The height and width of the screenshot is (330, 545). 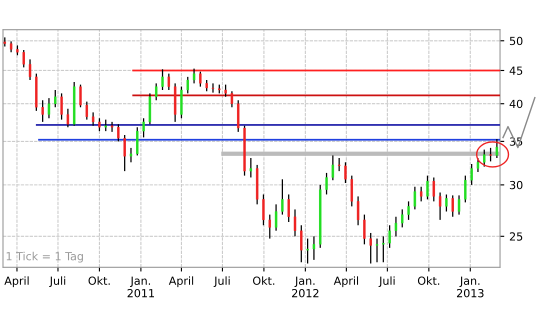 I want to click on x-tick-label: Jan. 2013, so click(x=470, y=287).